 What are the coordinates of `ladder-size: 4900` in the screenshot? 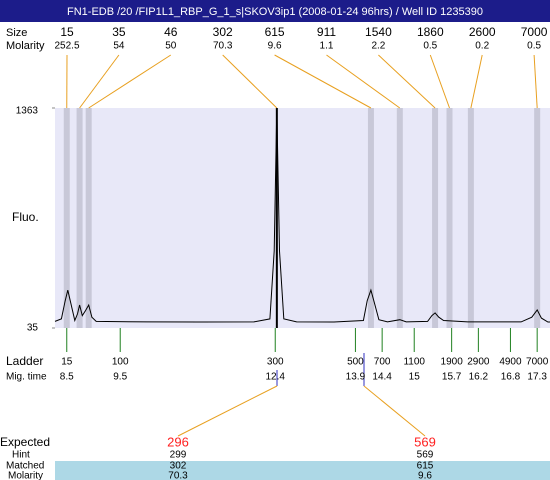 It's located at (510, 362).